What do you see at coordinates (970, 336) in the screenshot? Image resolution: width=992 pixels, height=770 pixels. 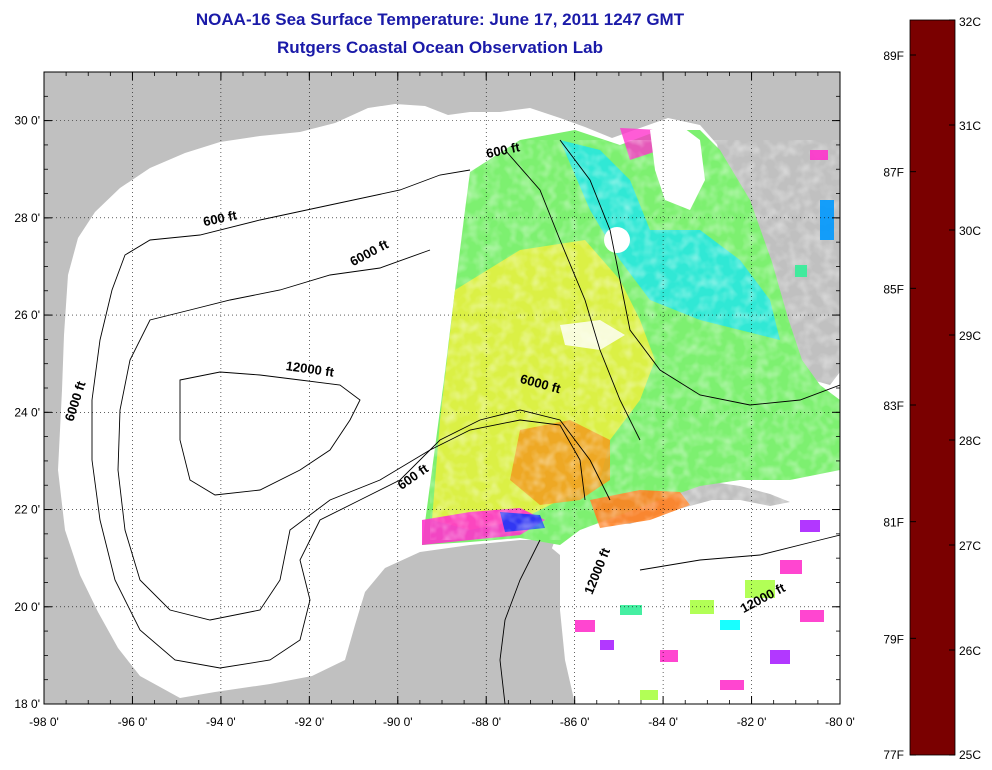 I see `colorbar-label-c: 29C` at bounding box center [970, 336].